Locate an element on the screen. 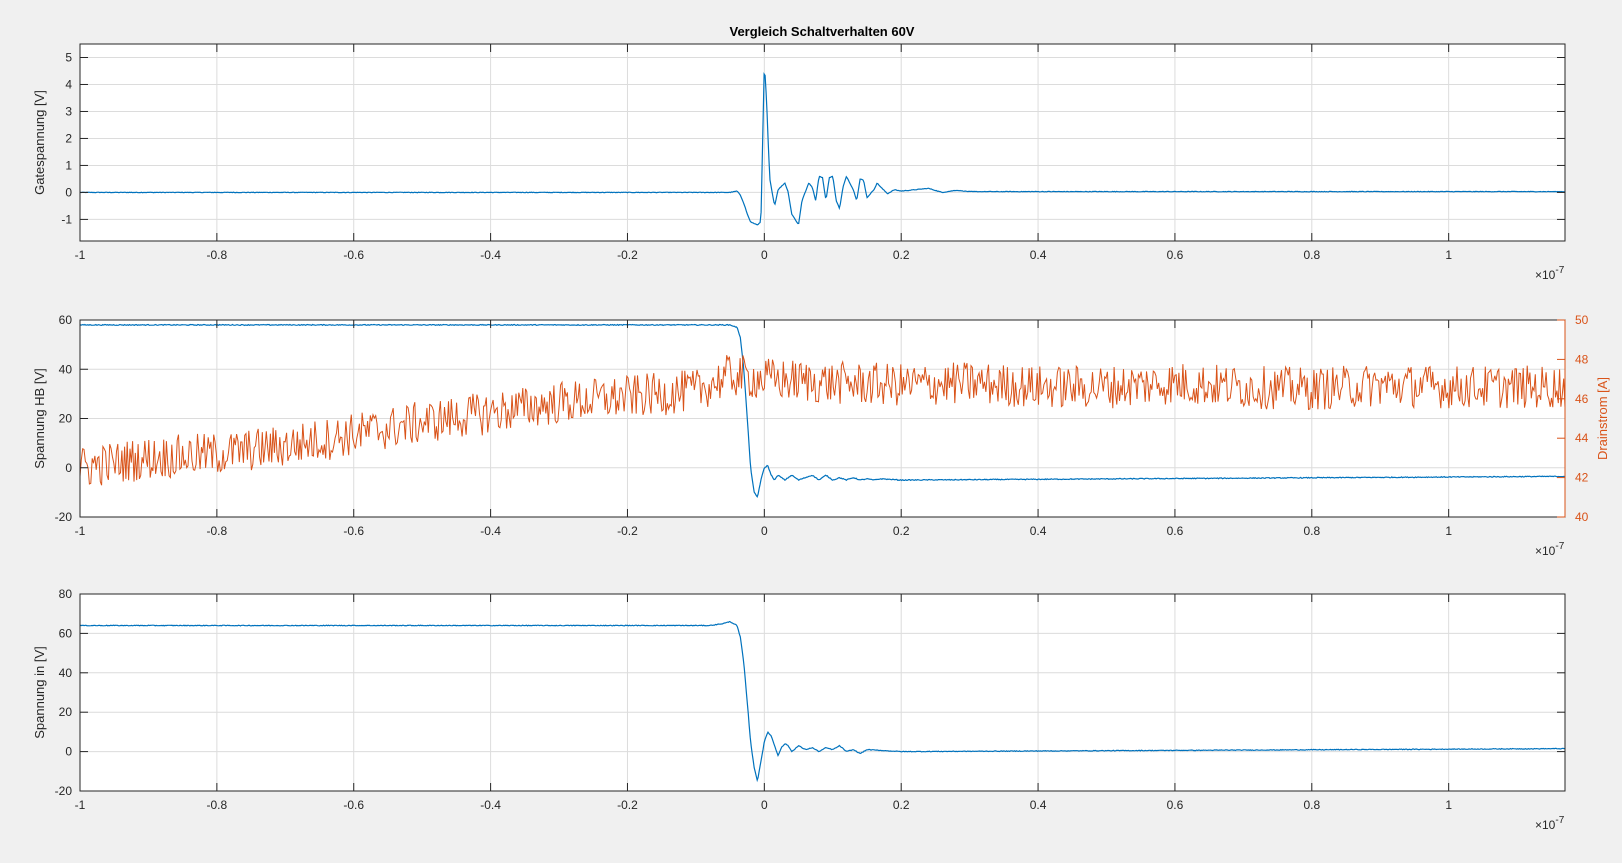 Image resolution: width=1622 pixels, height=863 pixels. y-tick-label: 2 is located at coordinates (68, 138).